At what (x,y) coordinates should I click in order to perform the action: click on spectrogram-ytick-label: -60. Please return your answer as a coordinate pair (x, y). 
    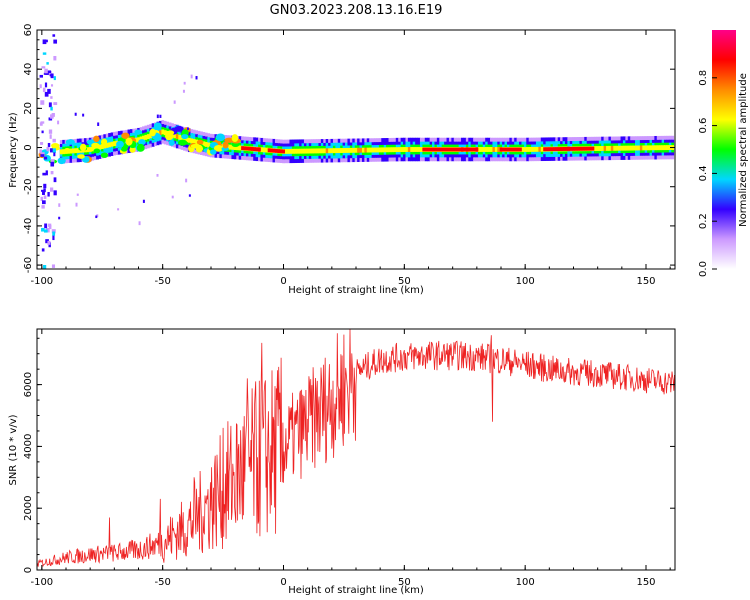
    Looking at the image, I should click on (28, 265).